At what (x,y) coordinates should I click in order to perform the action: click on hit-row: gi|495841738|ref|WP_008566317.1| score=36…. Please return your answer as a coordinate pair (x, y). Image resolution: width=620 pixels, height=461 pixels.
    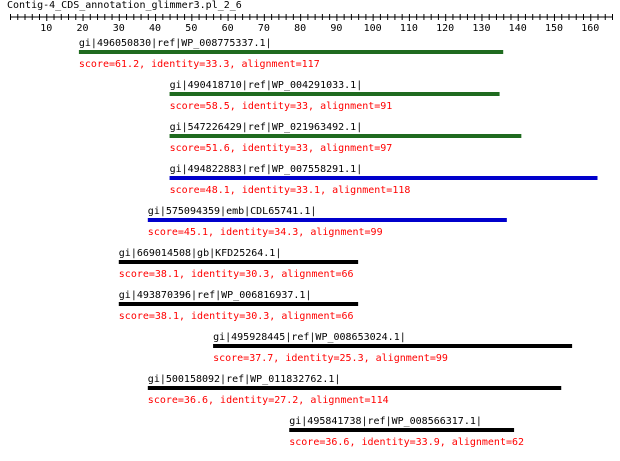
    Looking at the image, I should click on (406, 432).